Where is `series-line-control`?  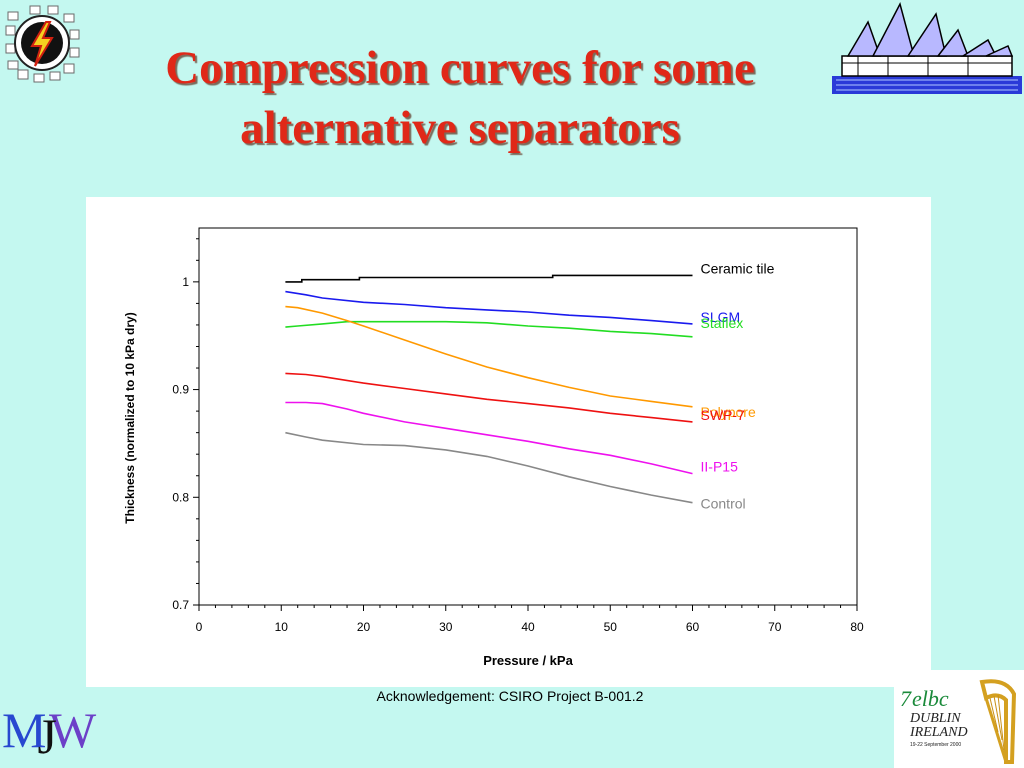
series-line-control is located at coordinates (489, 467).